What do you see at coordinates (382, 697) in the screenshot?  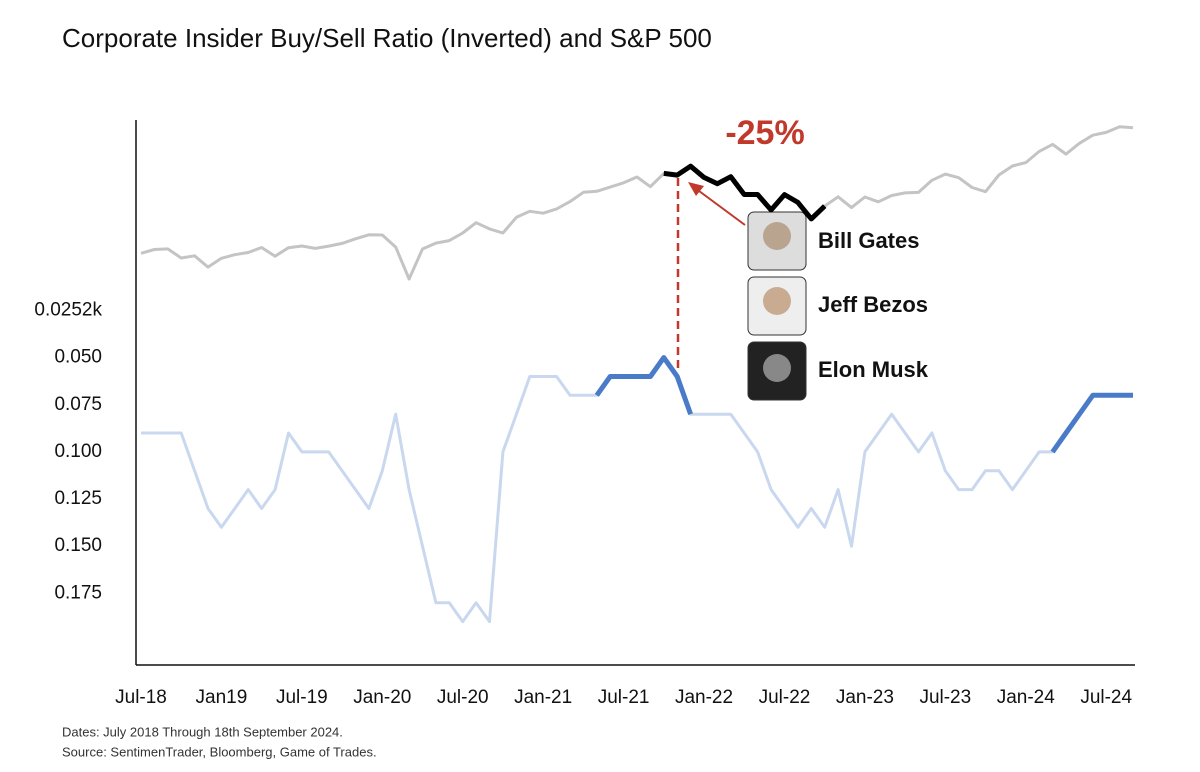 I see `x-tick-label: Jan-20` at bounding box center [382, 697].